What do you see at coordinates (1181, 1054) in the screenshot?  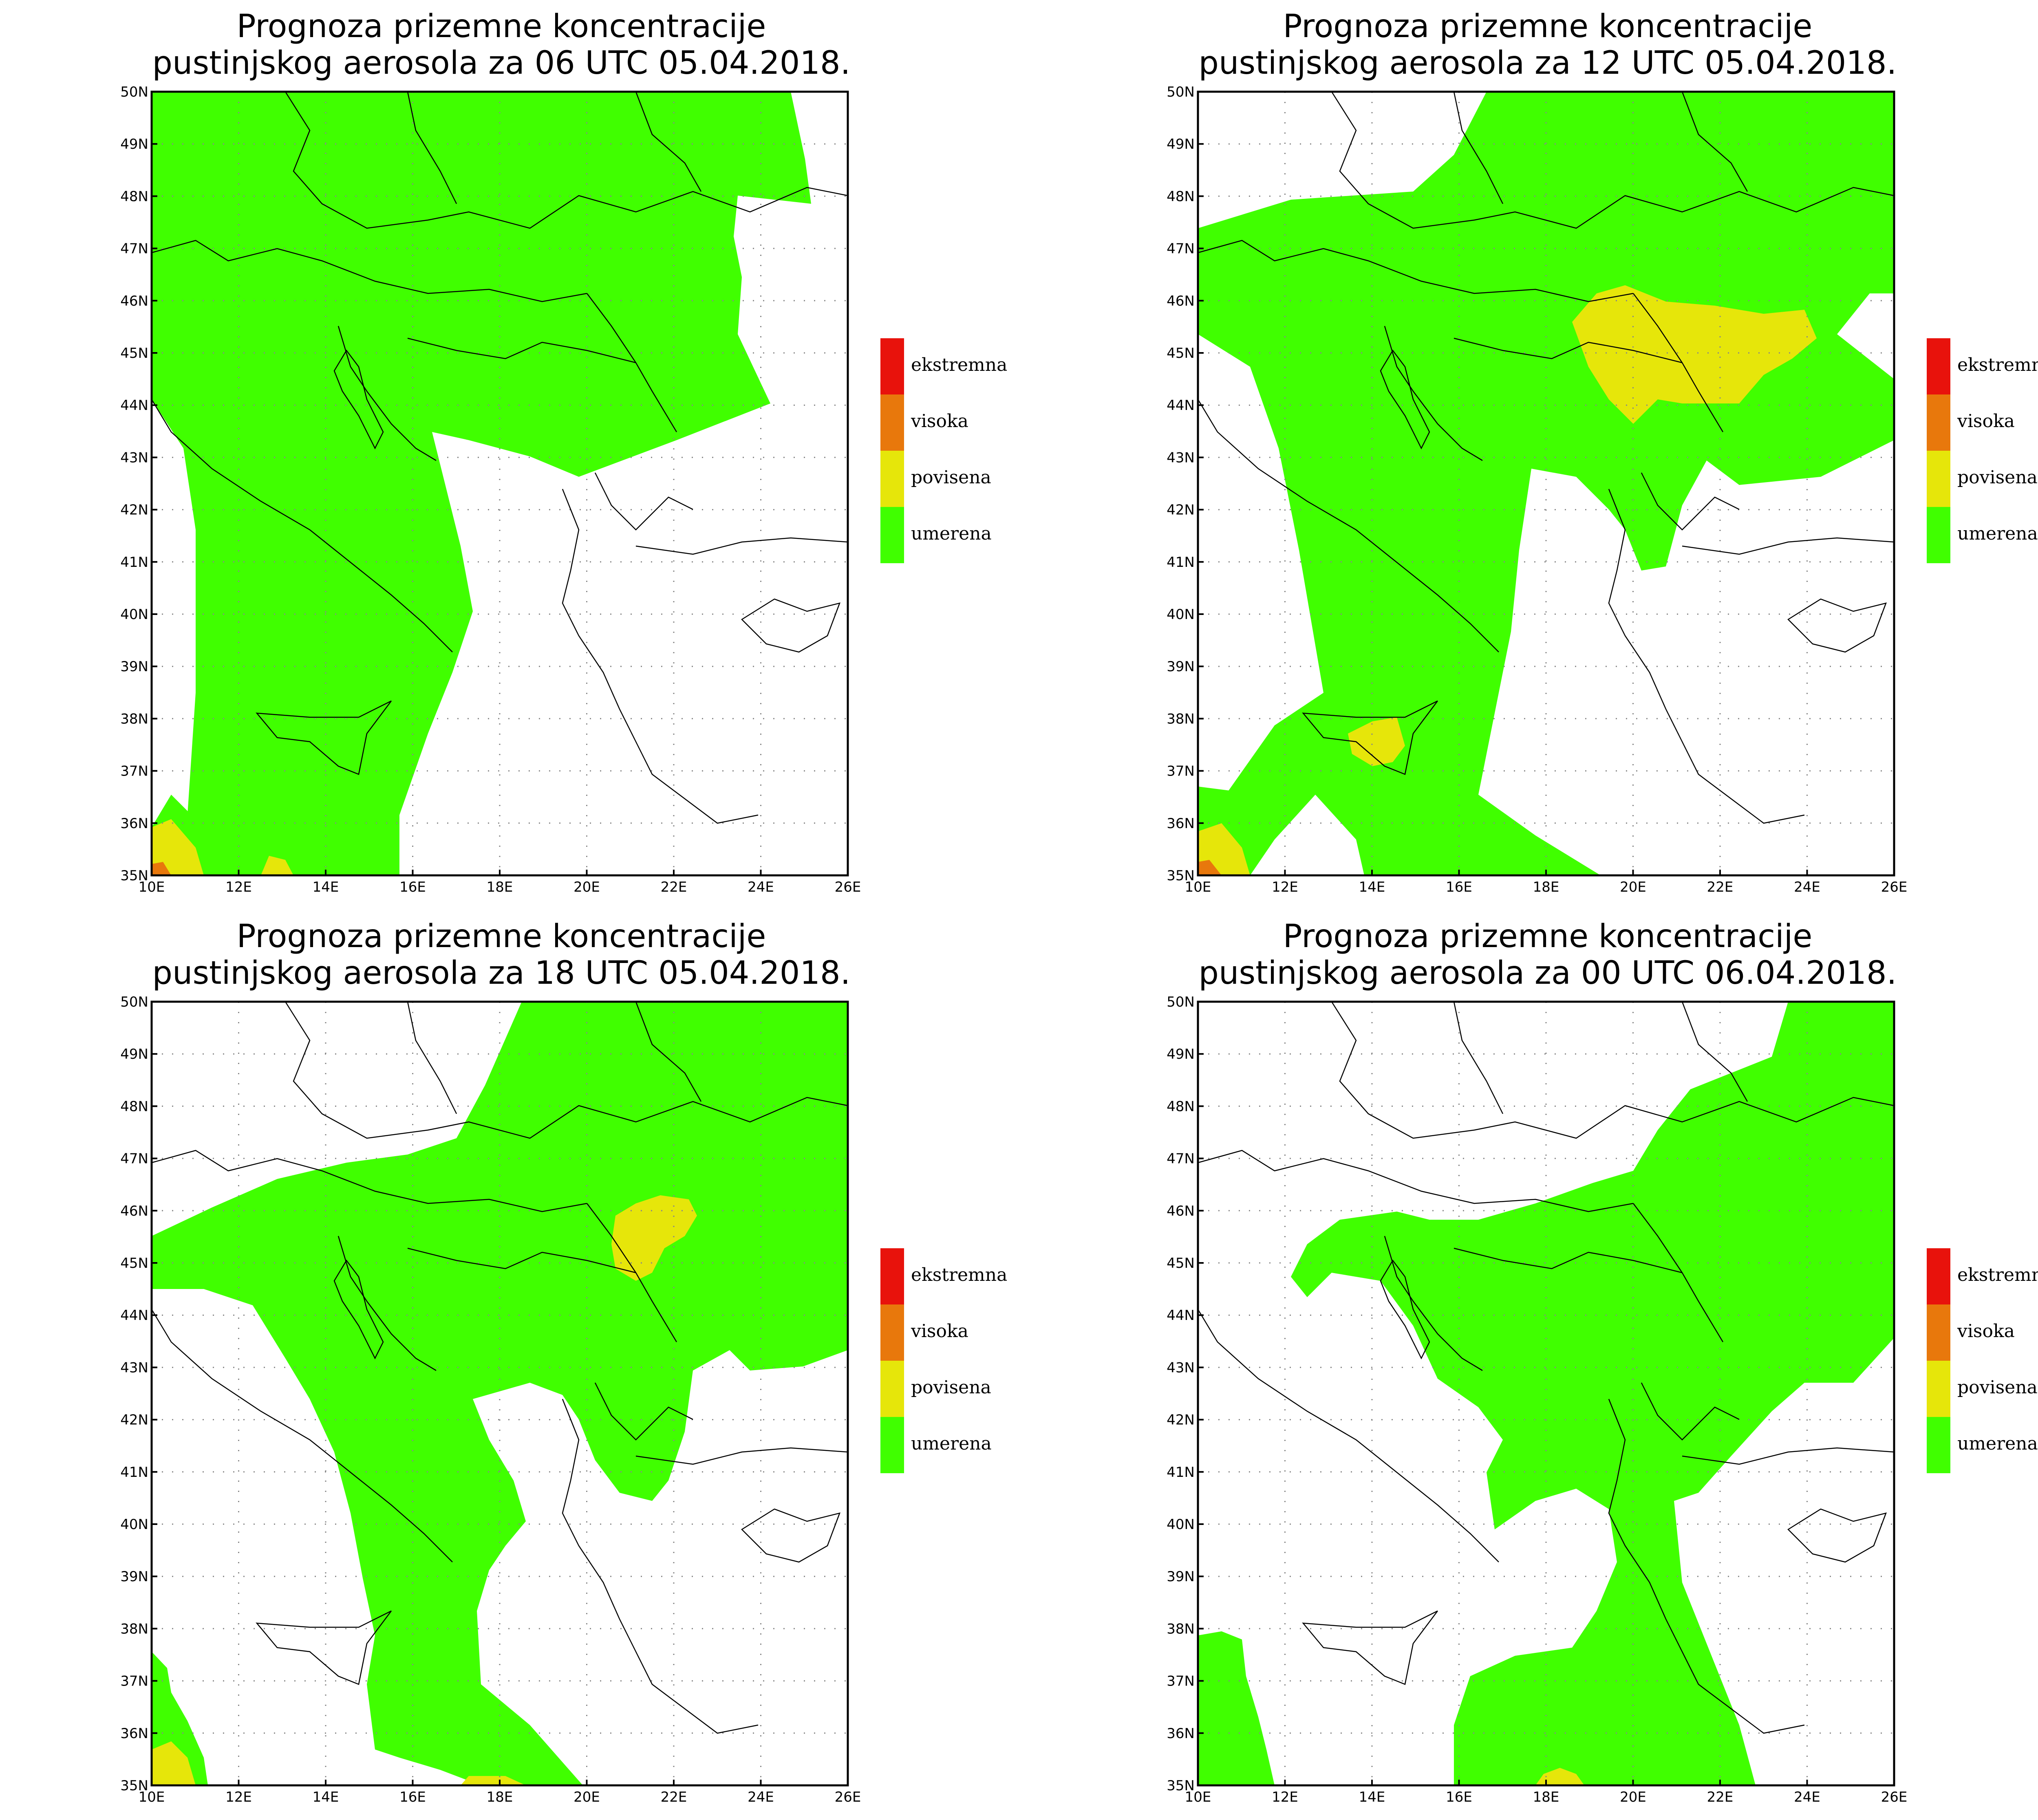 I see `lat-tick-label: 49N` at bounding box center [1181, 1054].